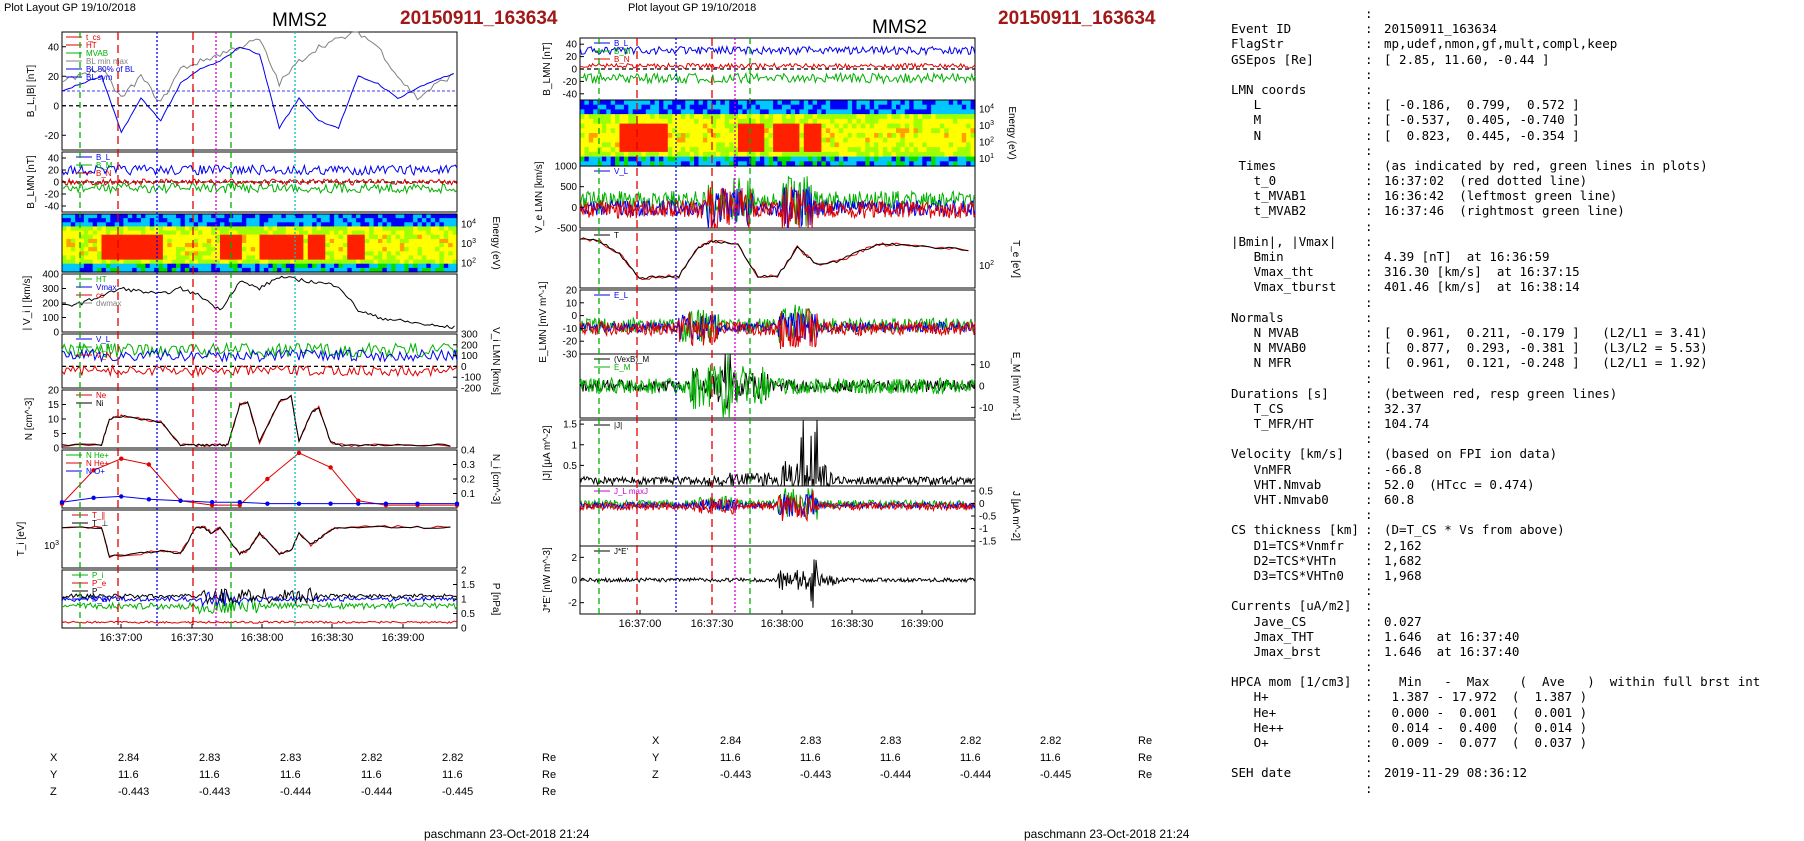 The width and height of the screenshot is (1804, 841). What do you see at coordinates (468, 494) in the screenshot?
I see `y-tick-label: 0.1` at bounding box center [468, 494].